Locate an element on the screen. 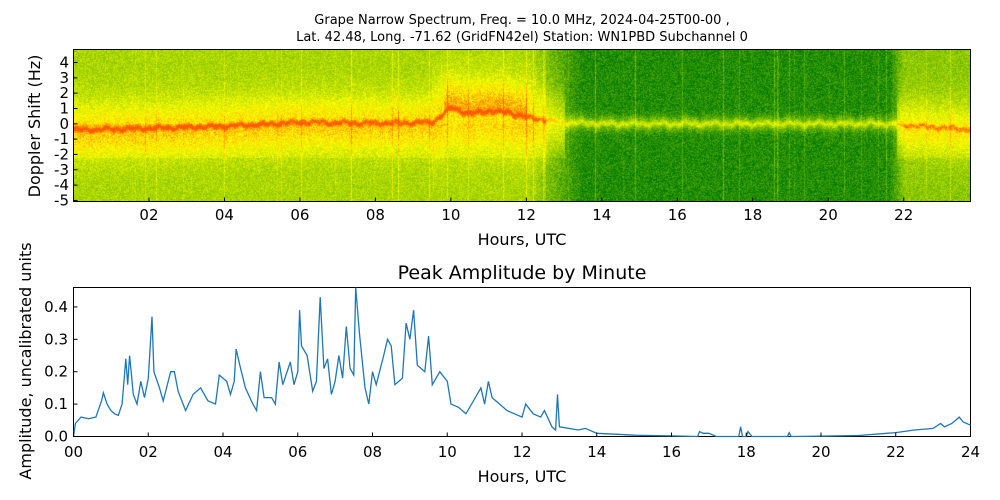  spectrogram-y-tick-label: -3 is located at coordinates (61, 170).